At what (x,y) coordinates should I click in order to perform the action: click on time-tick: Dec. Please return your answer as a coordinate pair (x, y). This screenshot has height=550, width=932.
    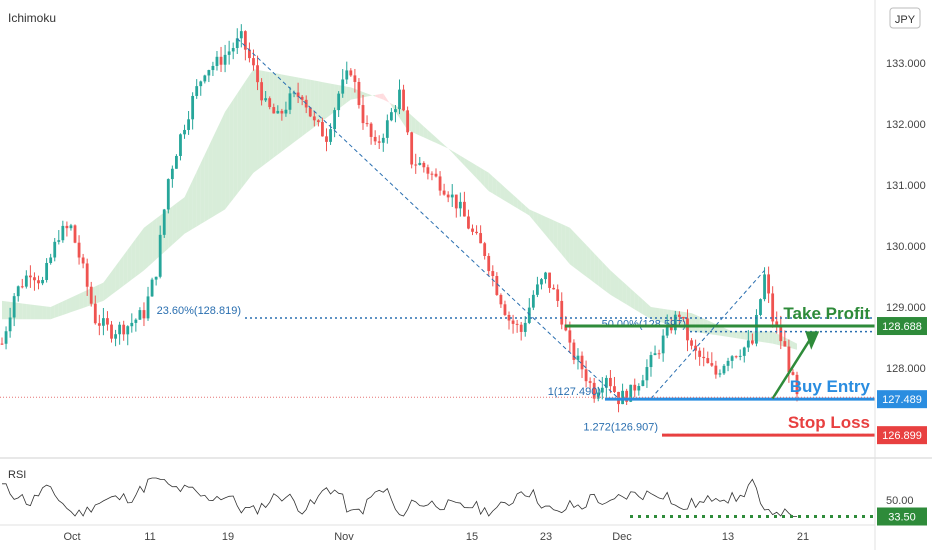
    Looking at the image, I should click on (622, 537).